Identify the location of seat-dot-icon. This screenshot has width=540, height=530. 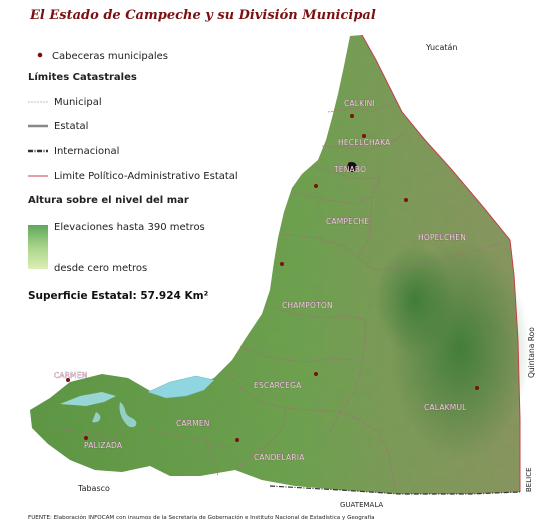
(40, 55).